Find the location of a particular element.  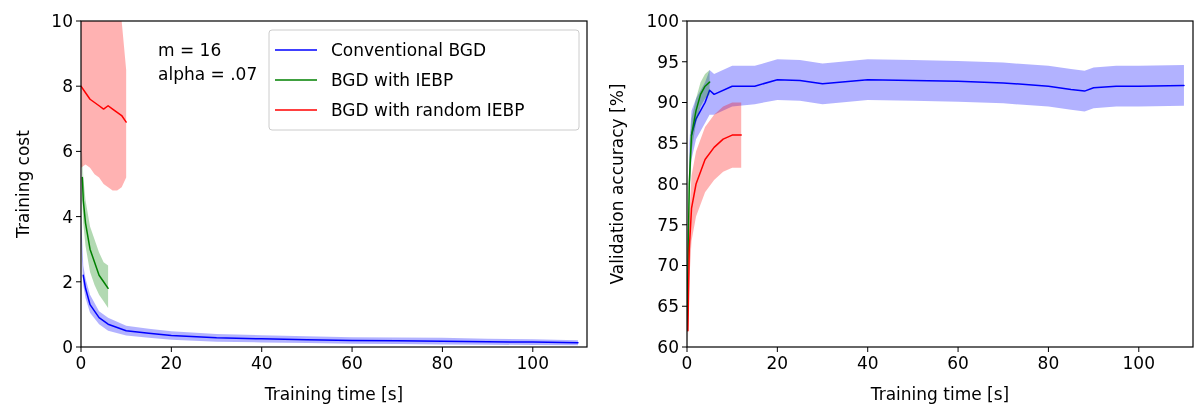

y-tick-label: 8 is located at coordinates (67, 86).